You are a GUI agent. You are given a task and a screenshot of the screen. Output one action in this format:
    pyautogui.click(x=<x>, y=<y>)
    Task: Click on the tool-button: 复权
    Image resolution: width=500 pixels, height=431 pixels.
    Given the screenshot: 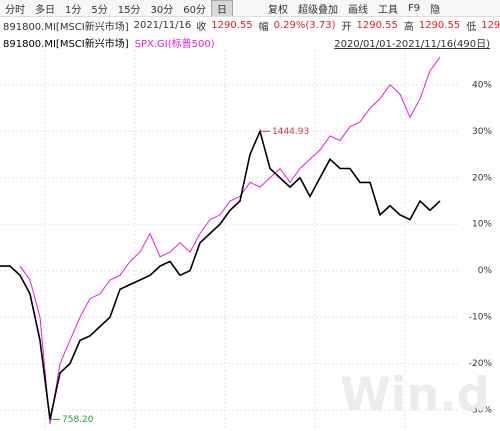 What is the action you would take?
    pyautogui.click(x=277, y=10)
    